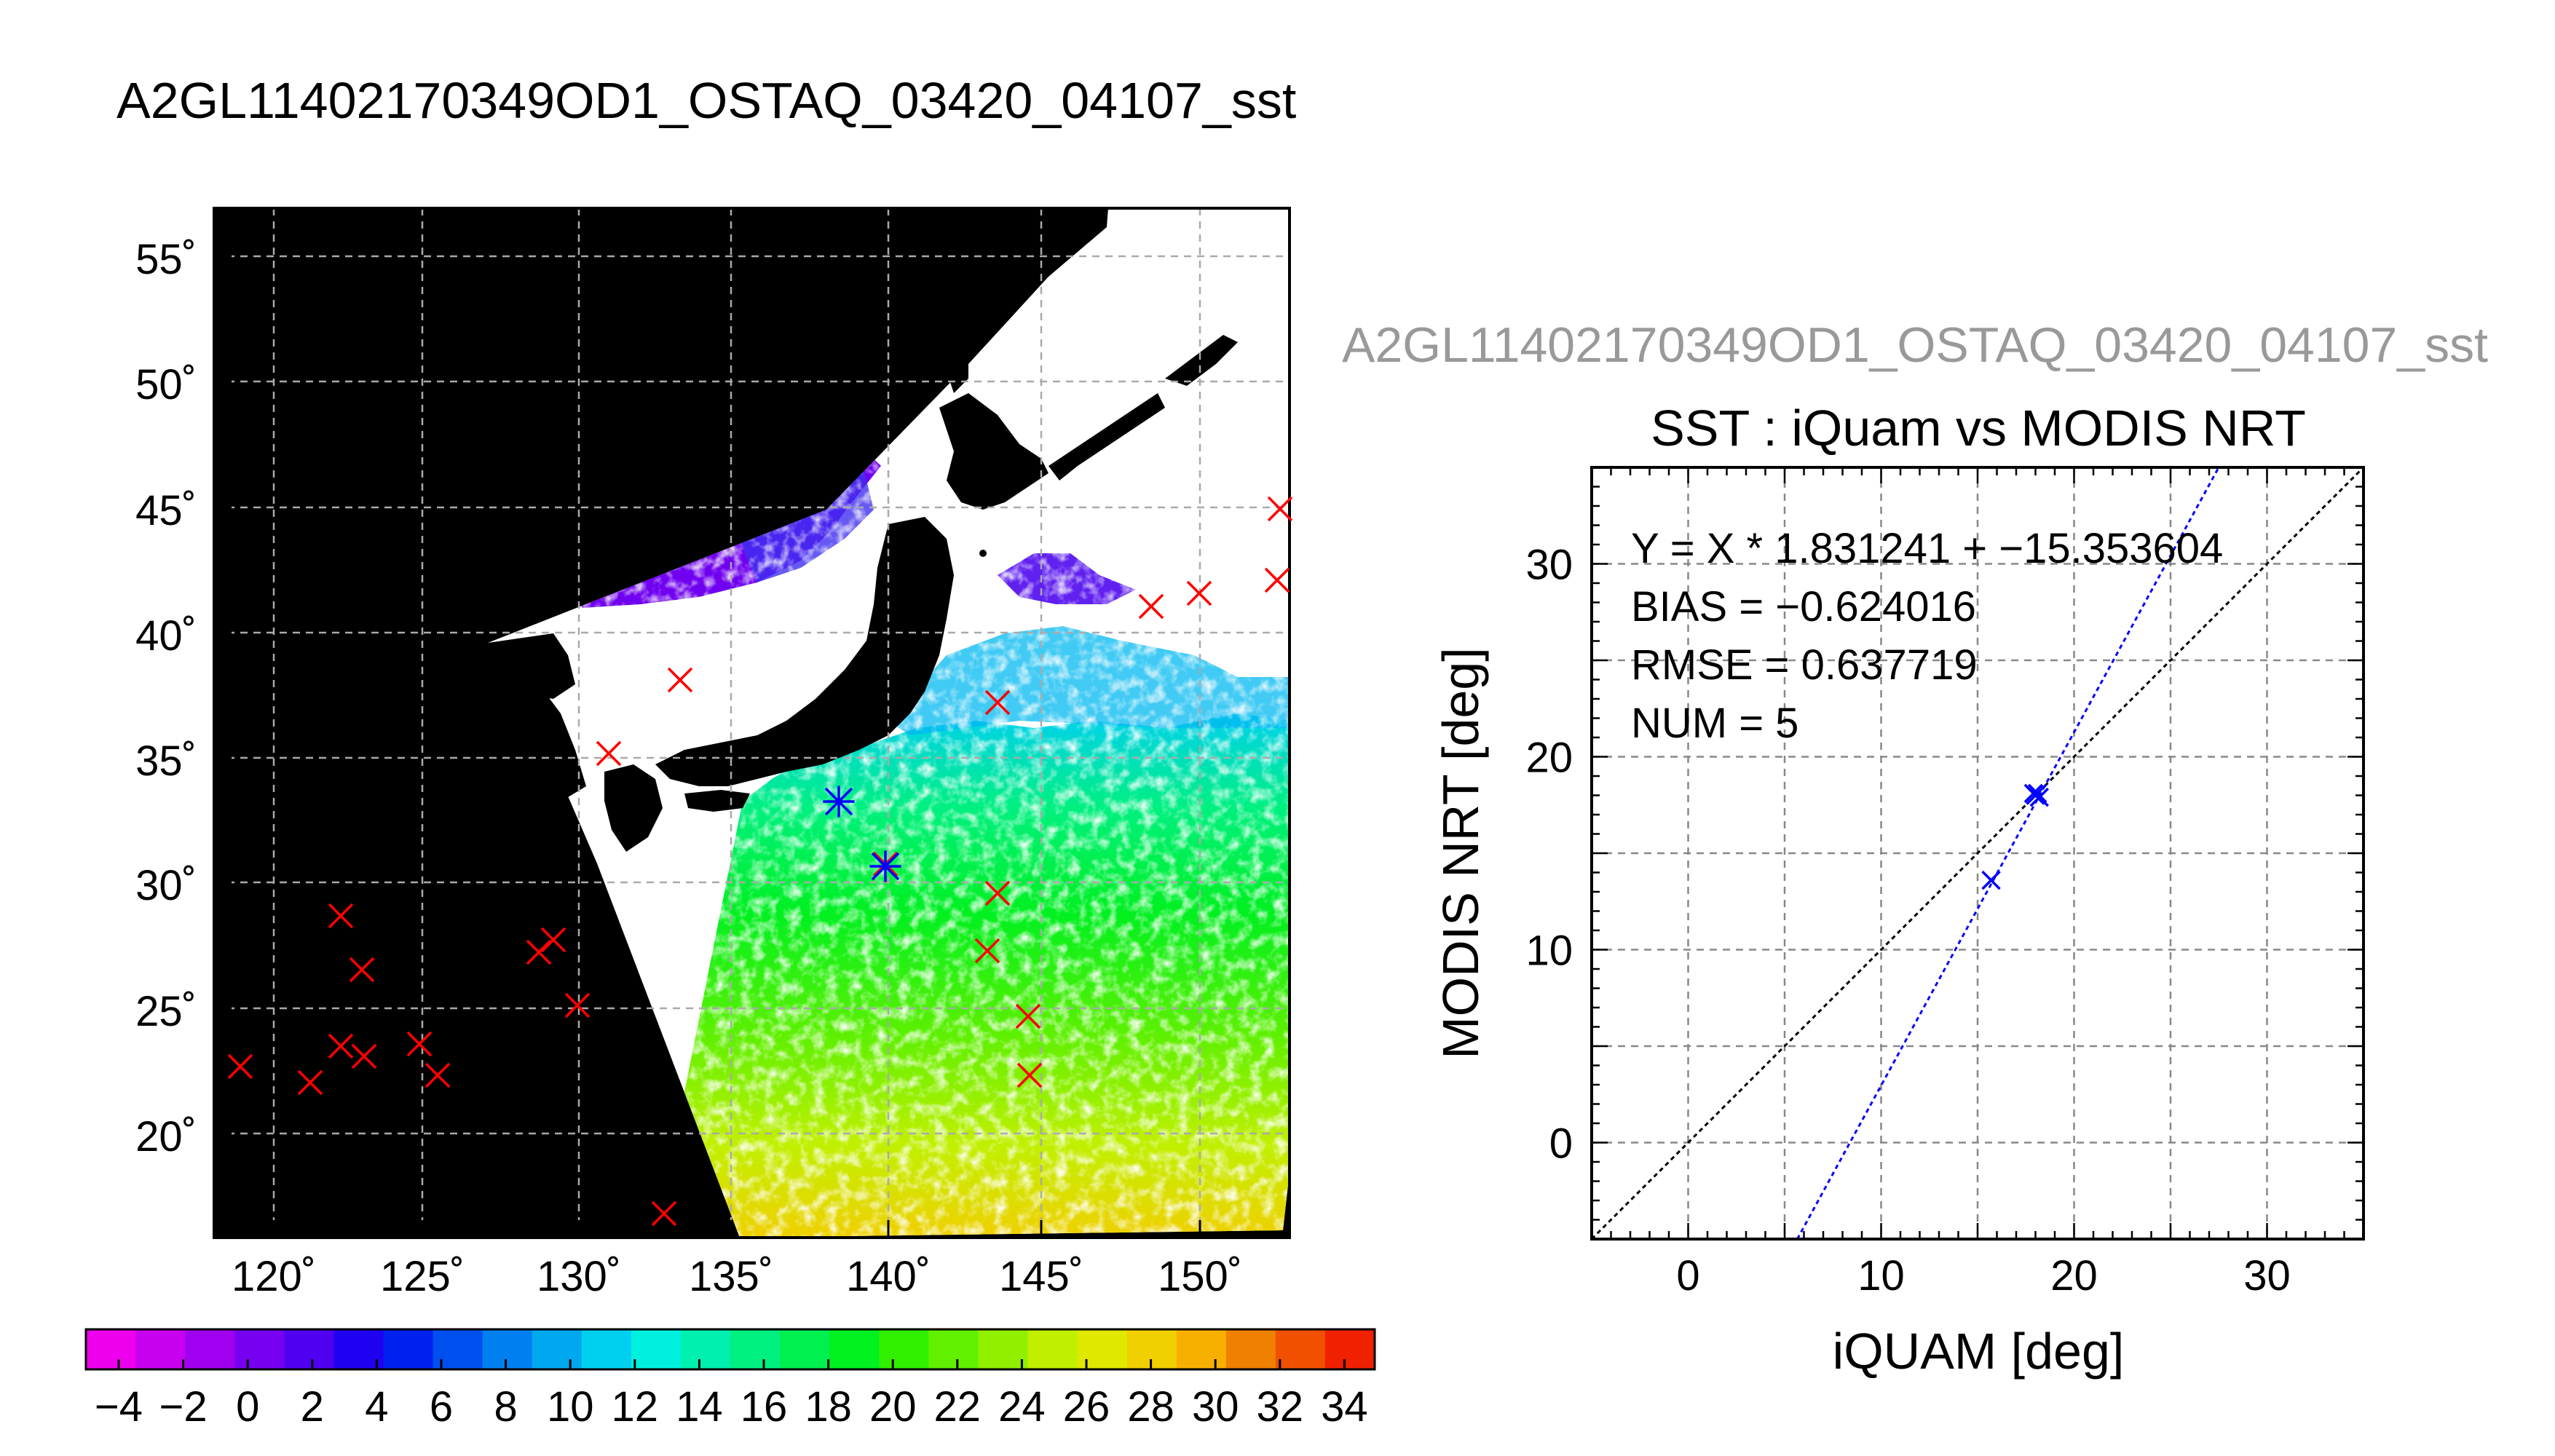  I want to click on colorbar-tick-label: 22, so click(958, 1407).